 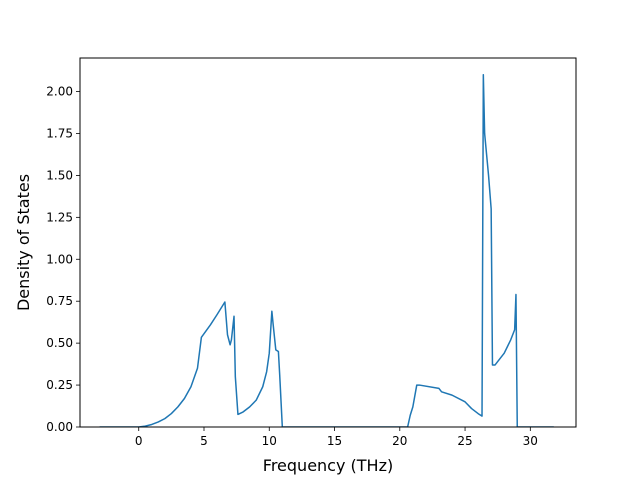 I want to click on y-tick-label: 0.25, so click(x=59, y=385).